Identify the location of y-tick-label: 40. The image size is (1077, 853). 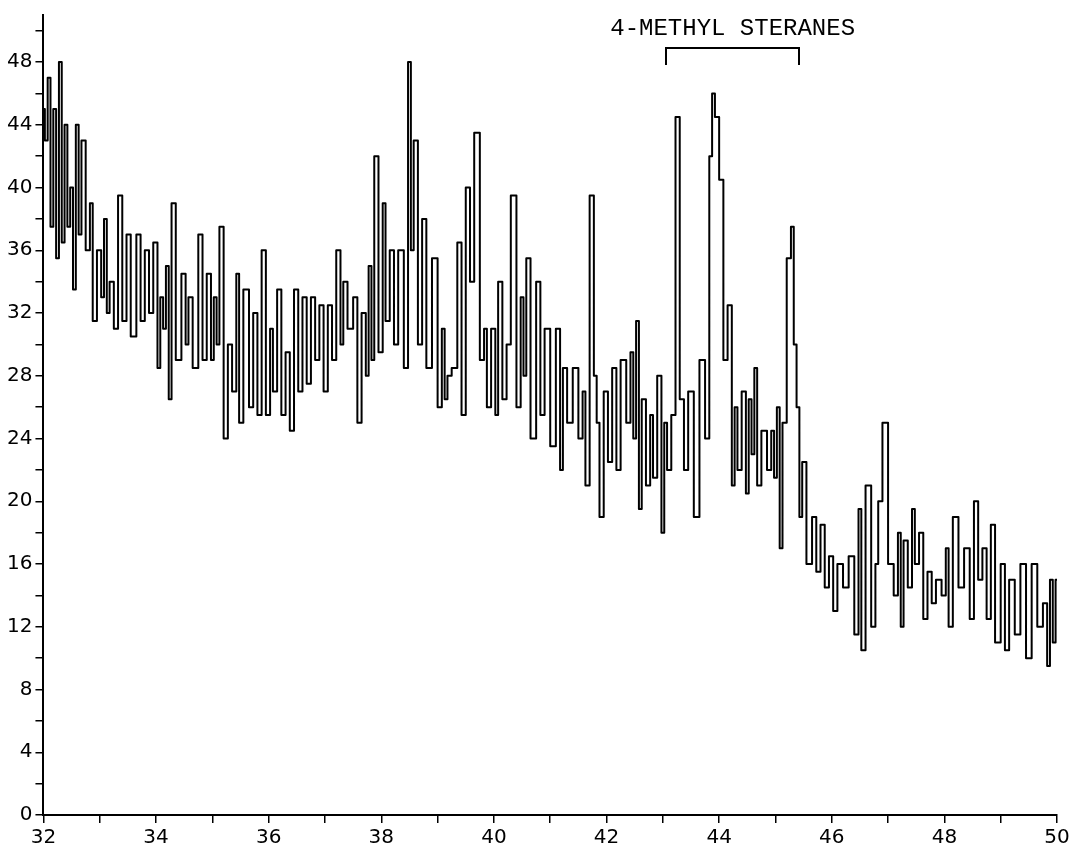
(20, 185).